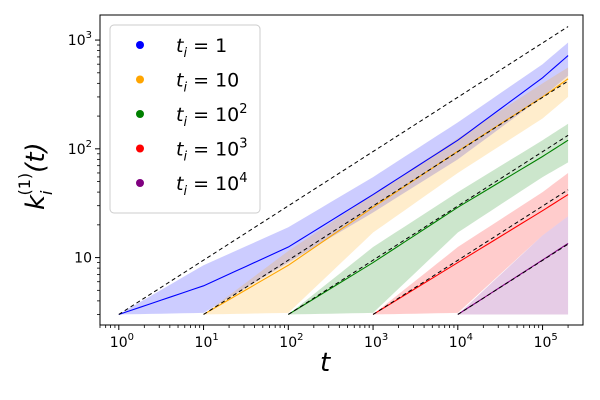 Image resolution: width=600 pixels, height=400 pixels. I want to click on legend-label-1: ti = 10, so click(207, 83).